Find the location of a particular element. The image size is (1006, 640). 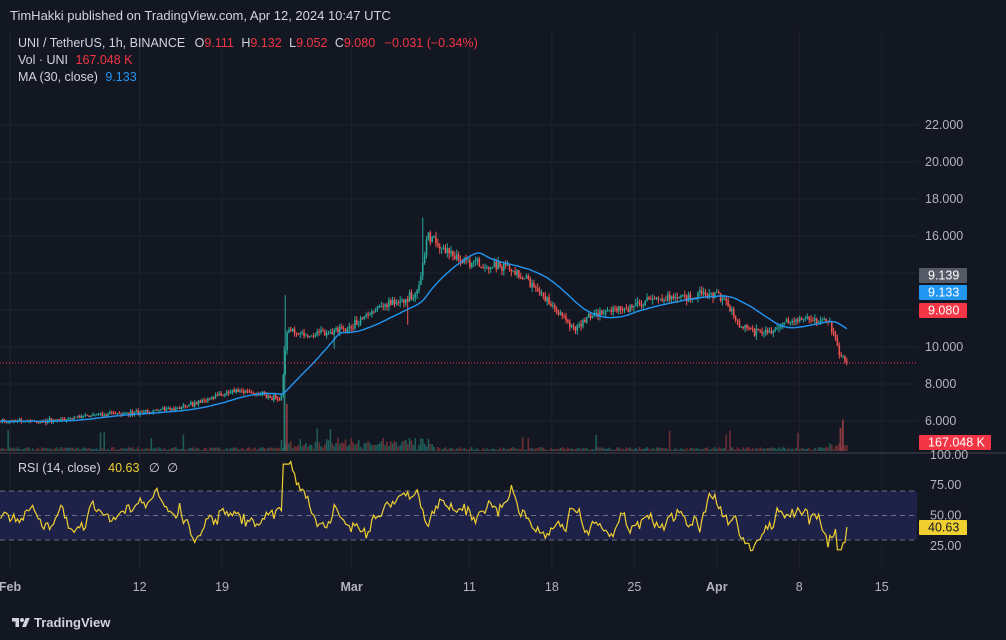

rsi-label: 40.63 is located at coordinates (943, 527).